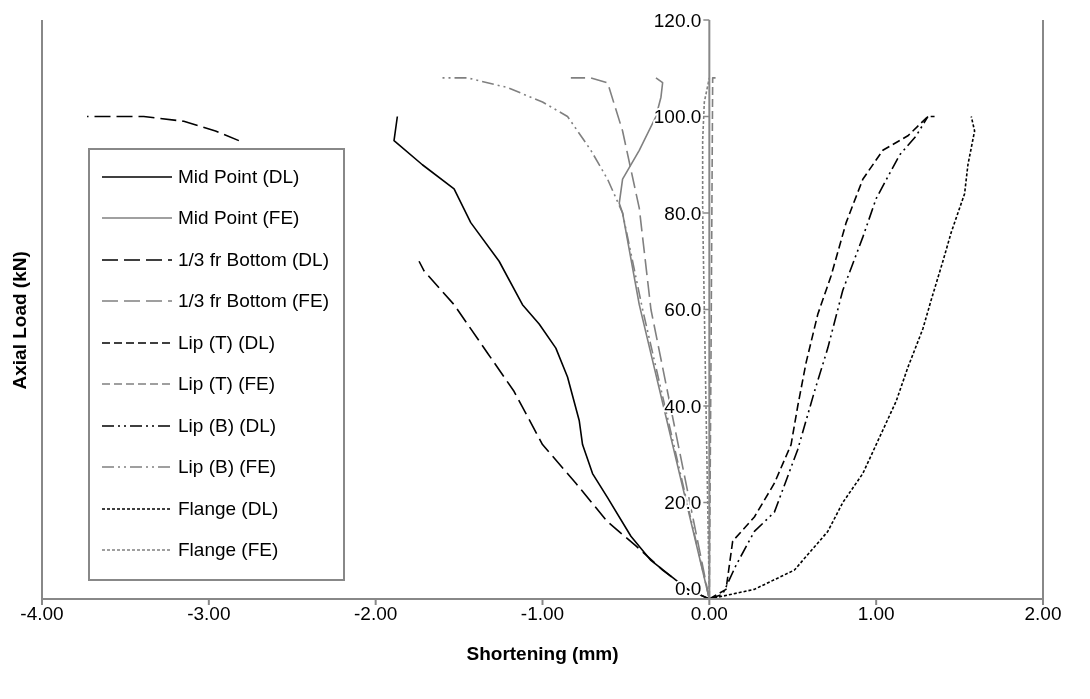 The image size is (1090, 699). I want to click on y-tick-label: 80.0, so click(683, 213).